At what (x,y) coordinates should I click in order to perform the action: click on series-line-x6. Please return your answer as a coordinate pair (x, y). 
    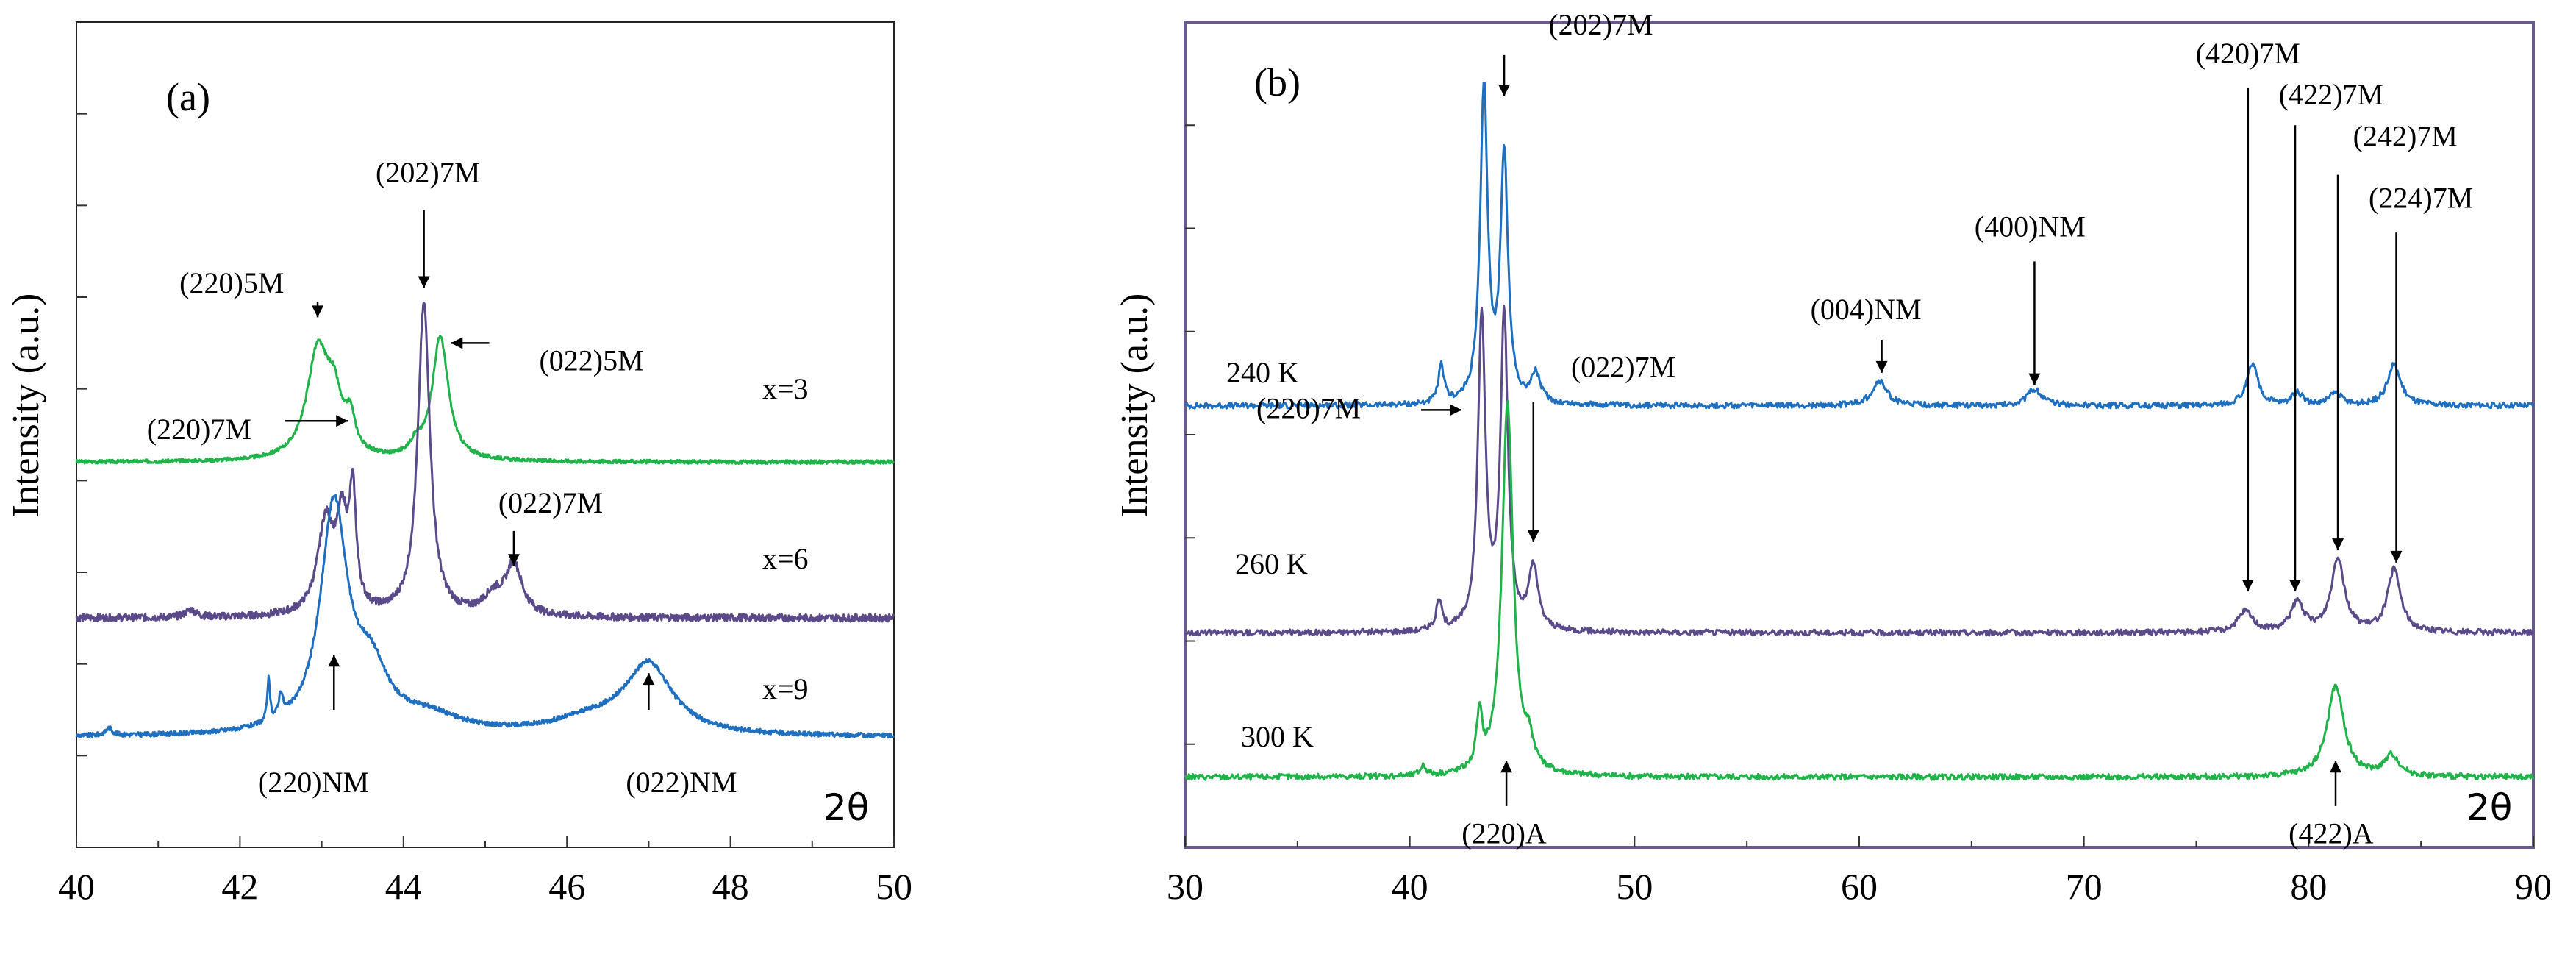
    Looking at the image, I should click on (485, 463).